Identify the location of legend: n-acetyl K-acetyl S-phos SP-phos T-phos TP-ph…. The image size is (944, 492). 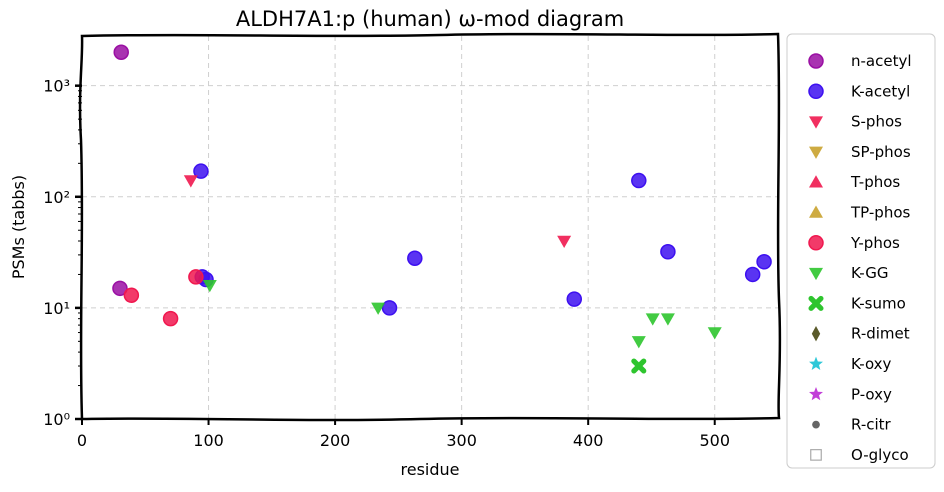
(861, 251).